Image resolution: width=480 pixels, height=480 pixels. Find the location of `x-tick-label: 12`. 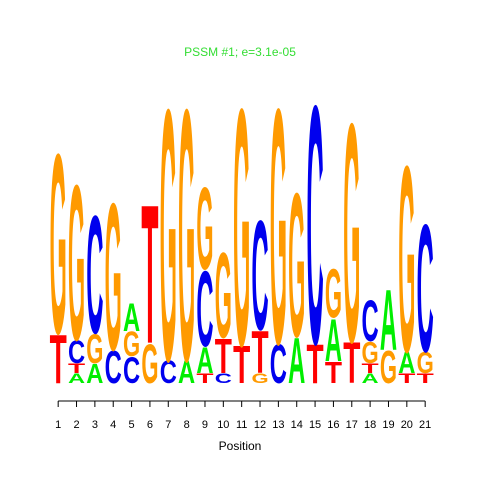

x-tick-label: 12 is located at coordinates (260, 425).